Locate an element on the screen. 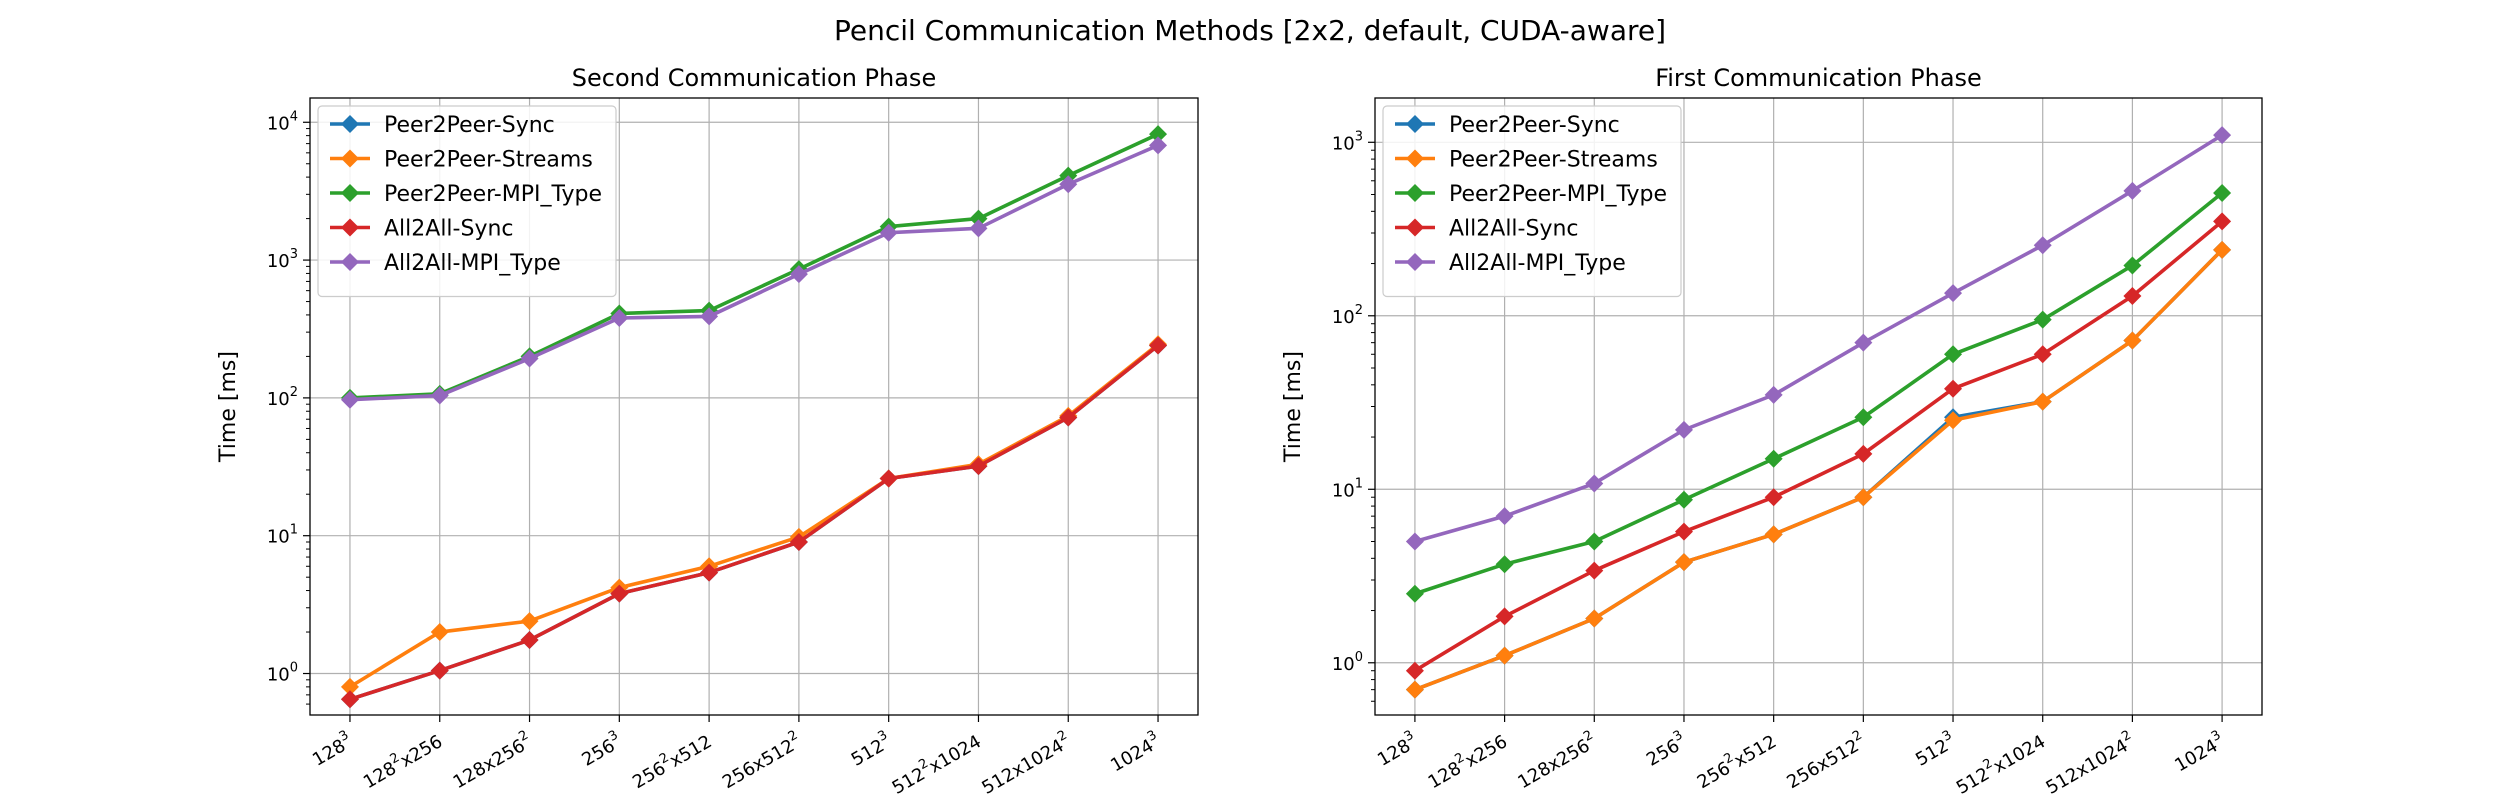 The image size is (2500, 800). y-tick-label: 10⁰ is located at coordinates (282, 673).